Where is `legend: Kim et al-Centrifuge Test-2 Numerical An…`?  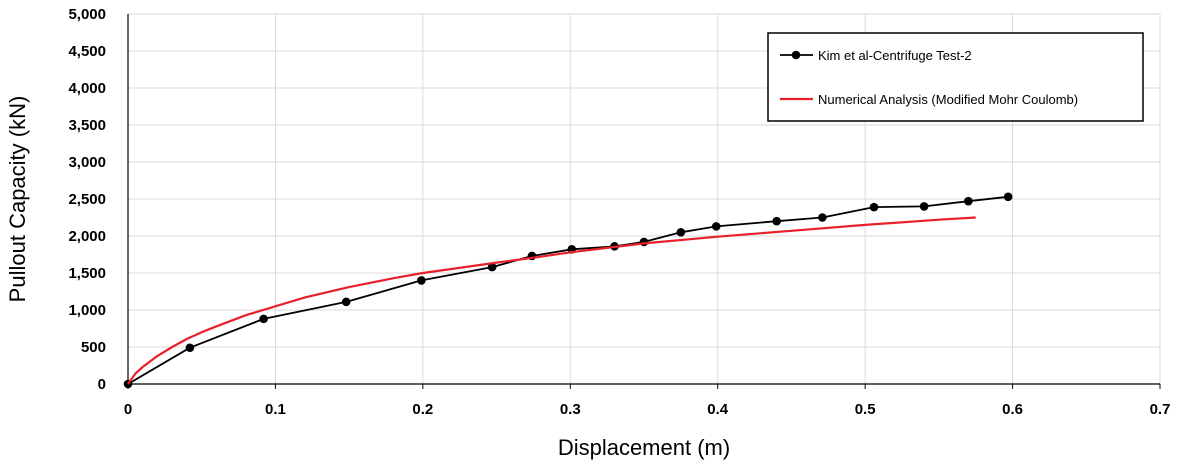 legend: Kim et al-Centrifuge Test-2 Numerical An… is located at coordinates (955, 77).